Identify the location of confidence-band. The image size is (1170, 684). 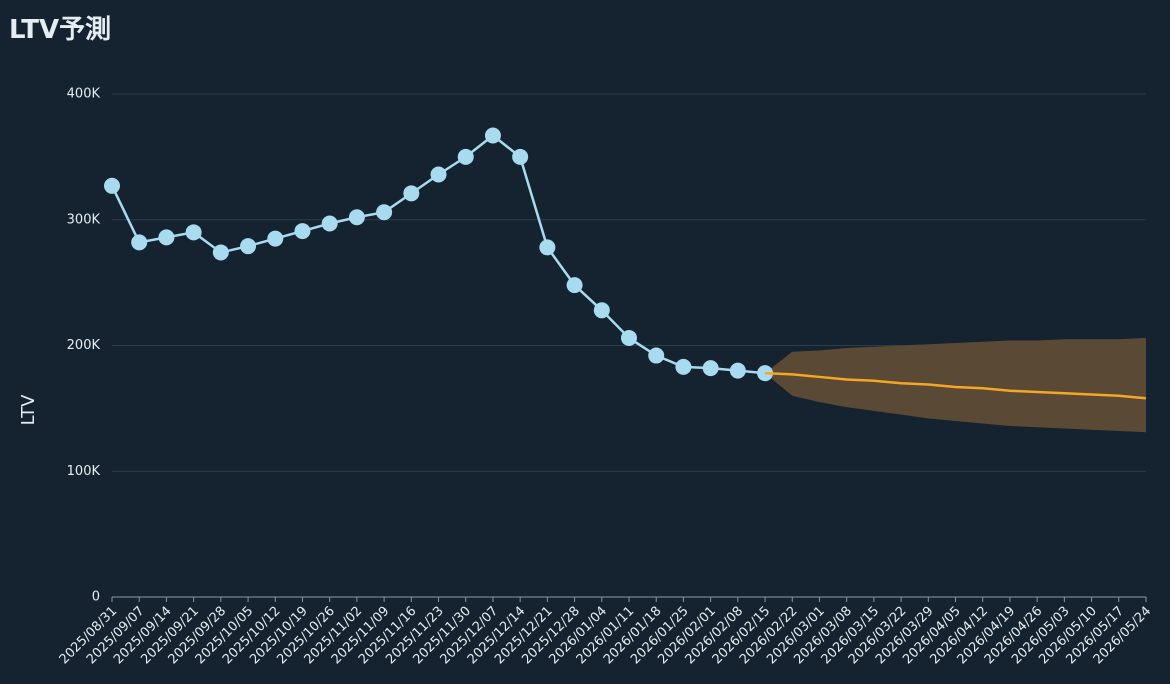
(955, 385).